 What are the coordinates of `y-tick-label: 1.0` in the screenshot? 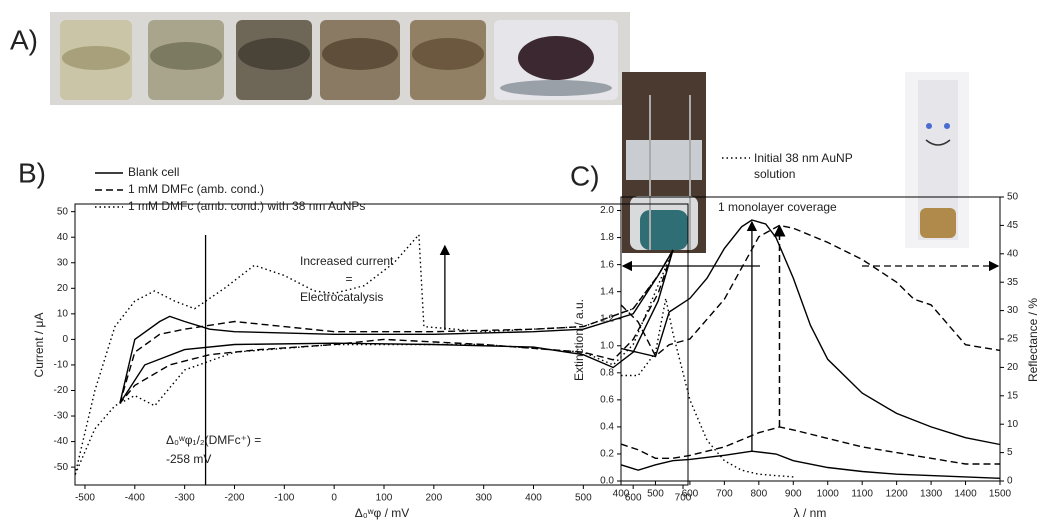 It's located at (607, 345).